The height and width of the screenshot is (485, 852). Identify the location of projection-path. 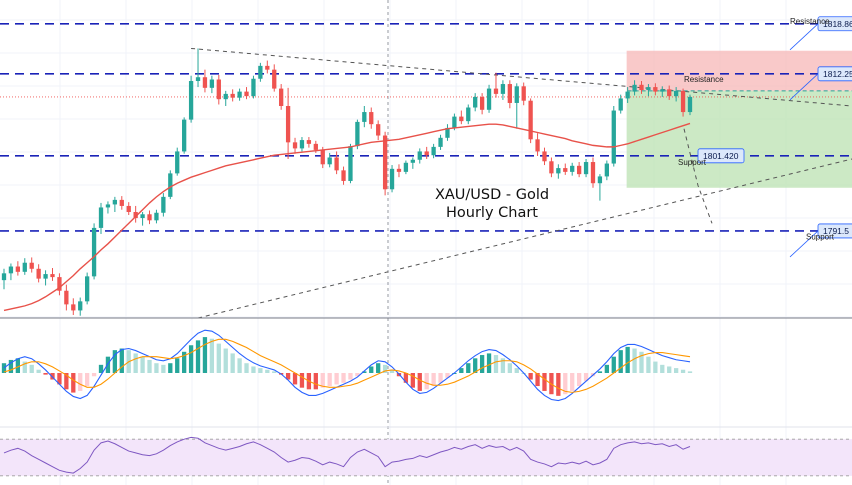
(698, 176).